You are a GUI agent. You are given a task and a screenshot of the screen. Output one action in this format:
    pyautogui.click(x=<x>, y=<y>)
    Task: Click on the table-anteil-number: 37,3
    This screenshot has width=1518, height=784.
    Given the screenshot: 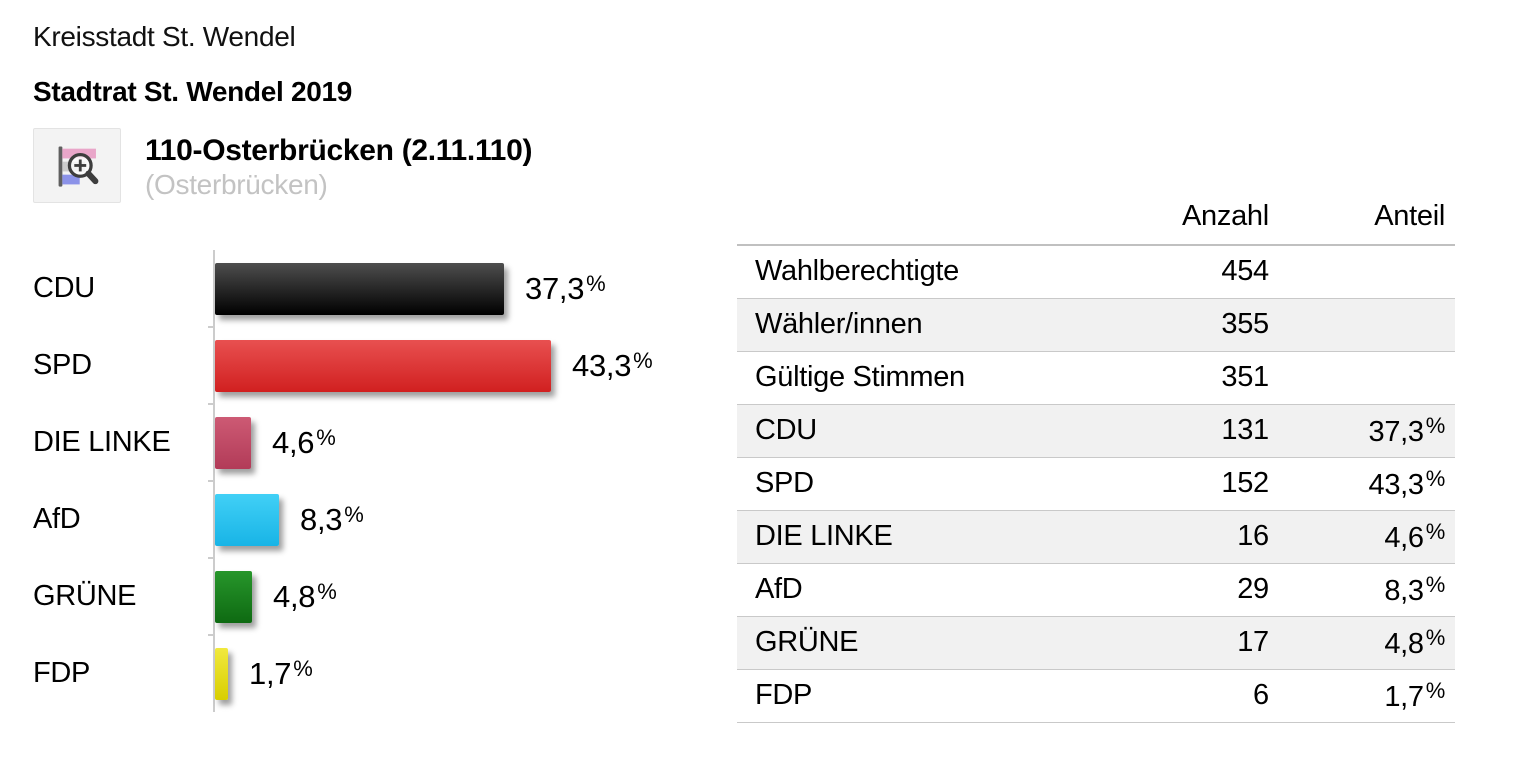 What is the action you would take?
    pyautogui.click(x=1396, y=431)
    